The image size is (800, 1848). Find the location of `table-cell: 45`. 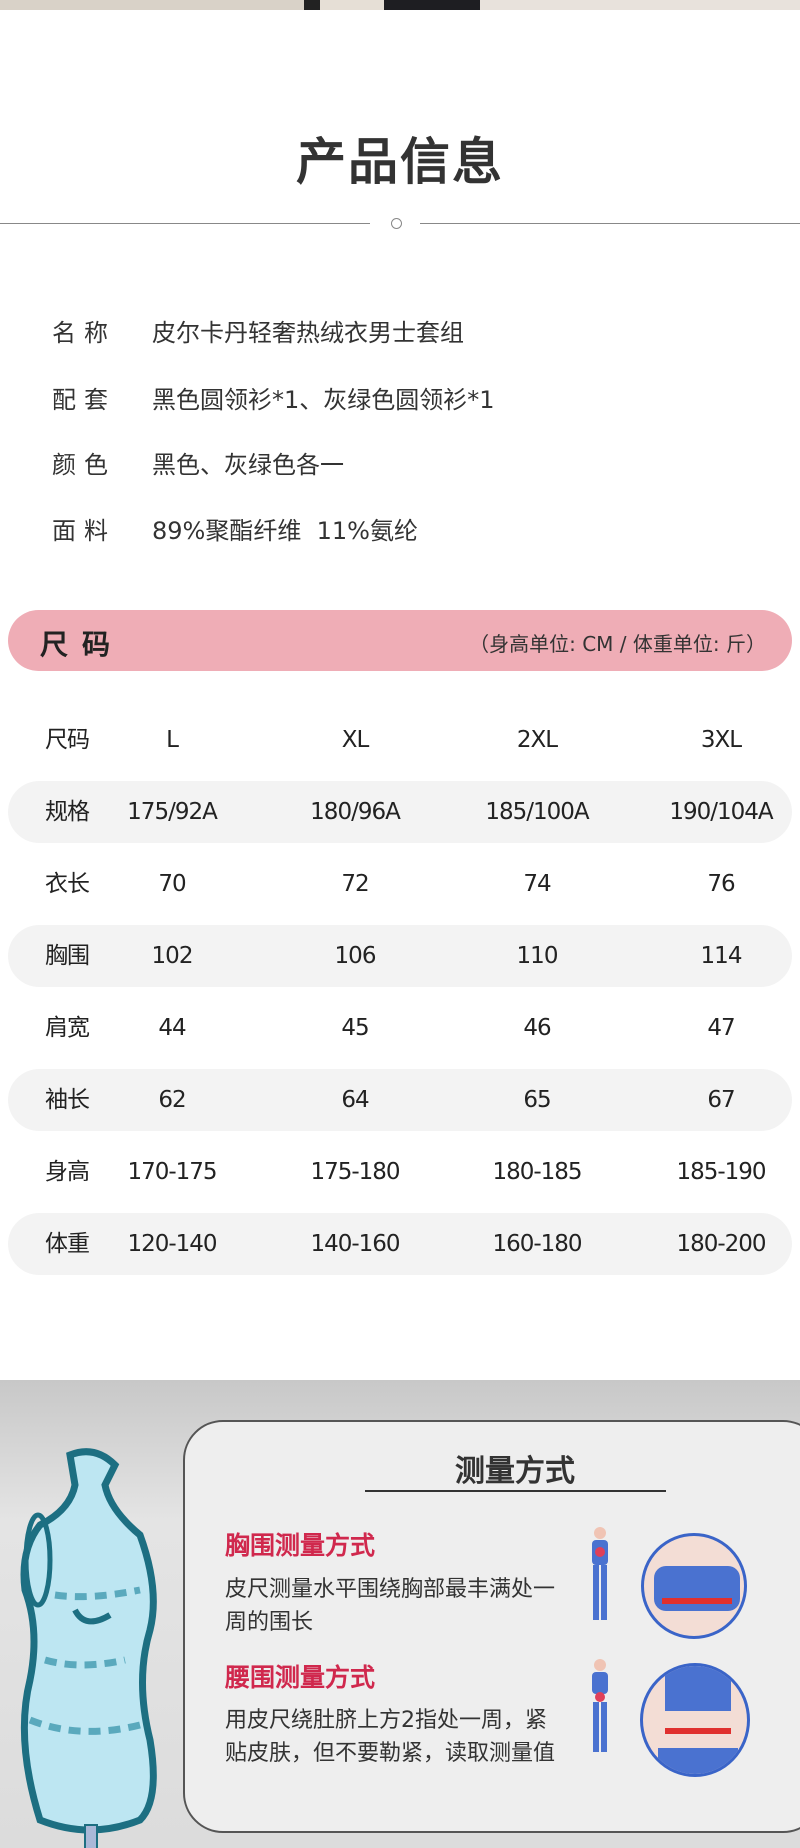

table-cell: 45 is located at coordinates (355, 1028).